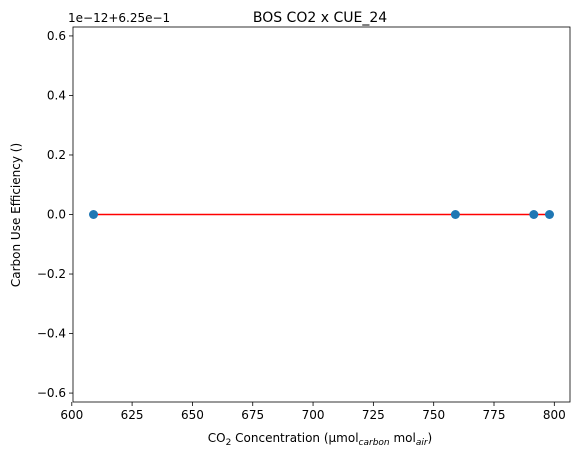  Describe the element at coordinates (373, 415) in the screenshot. I see `x-tick-label: 725` at that location.